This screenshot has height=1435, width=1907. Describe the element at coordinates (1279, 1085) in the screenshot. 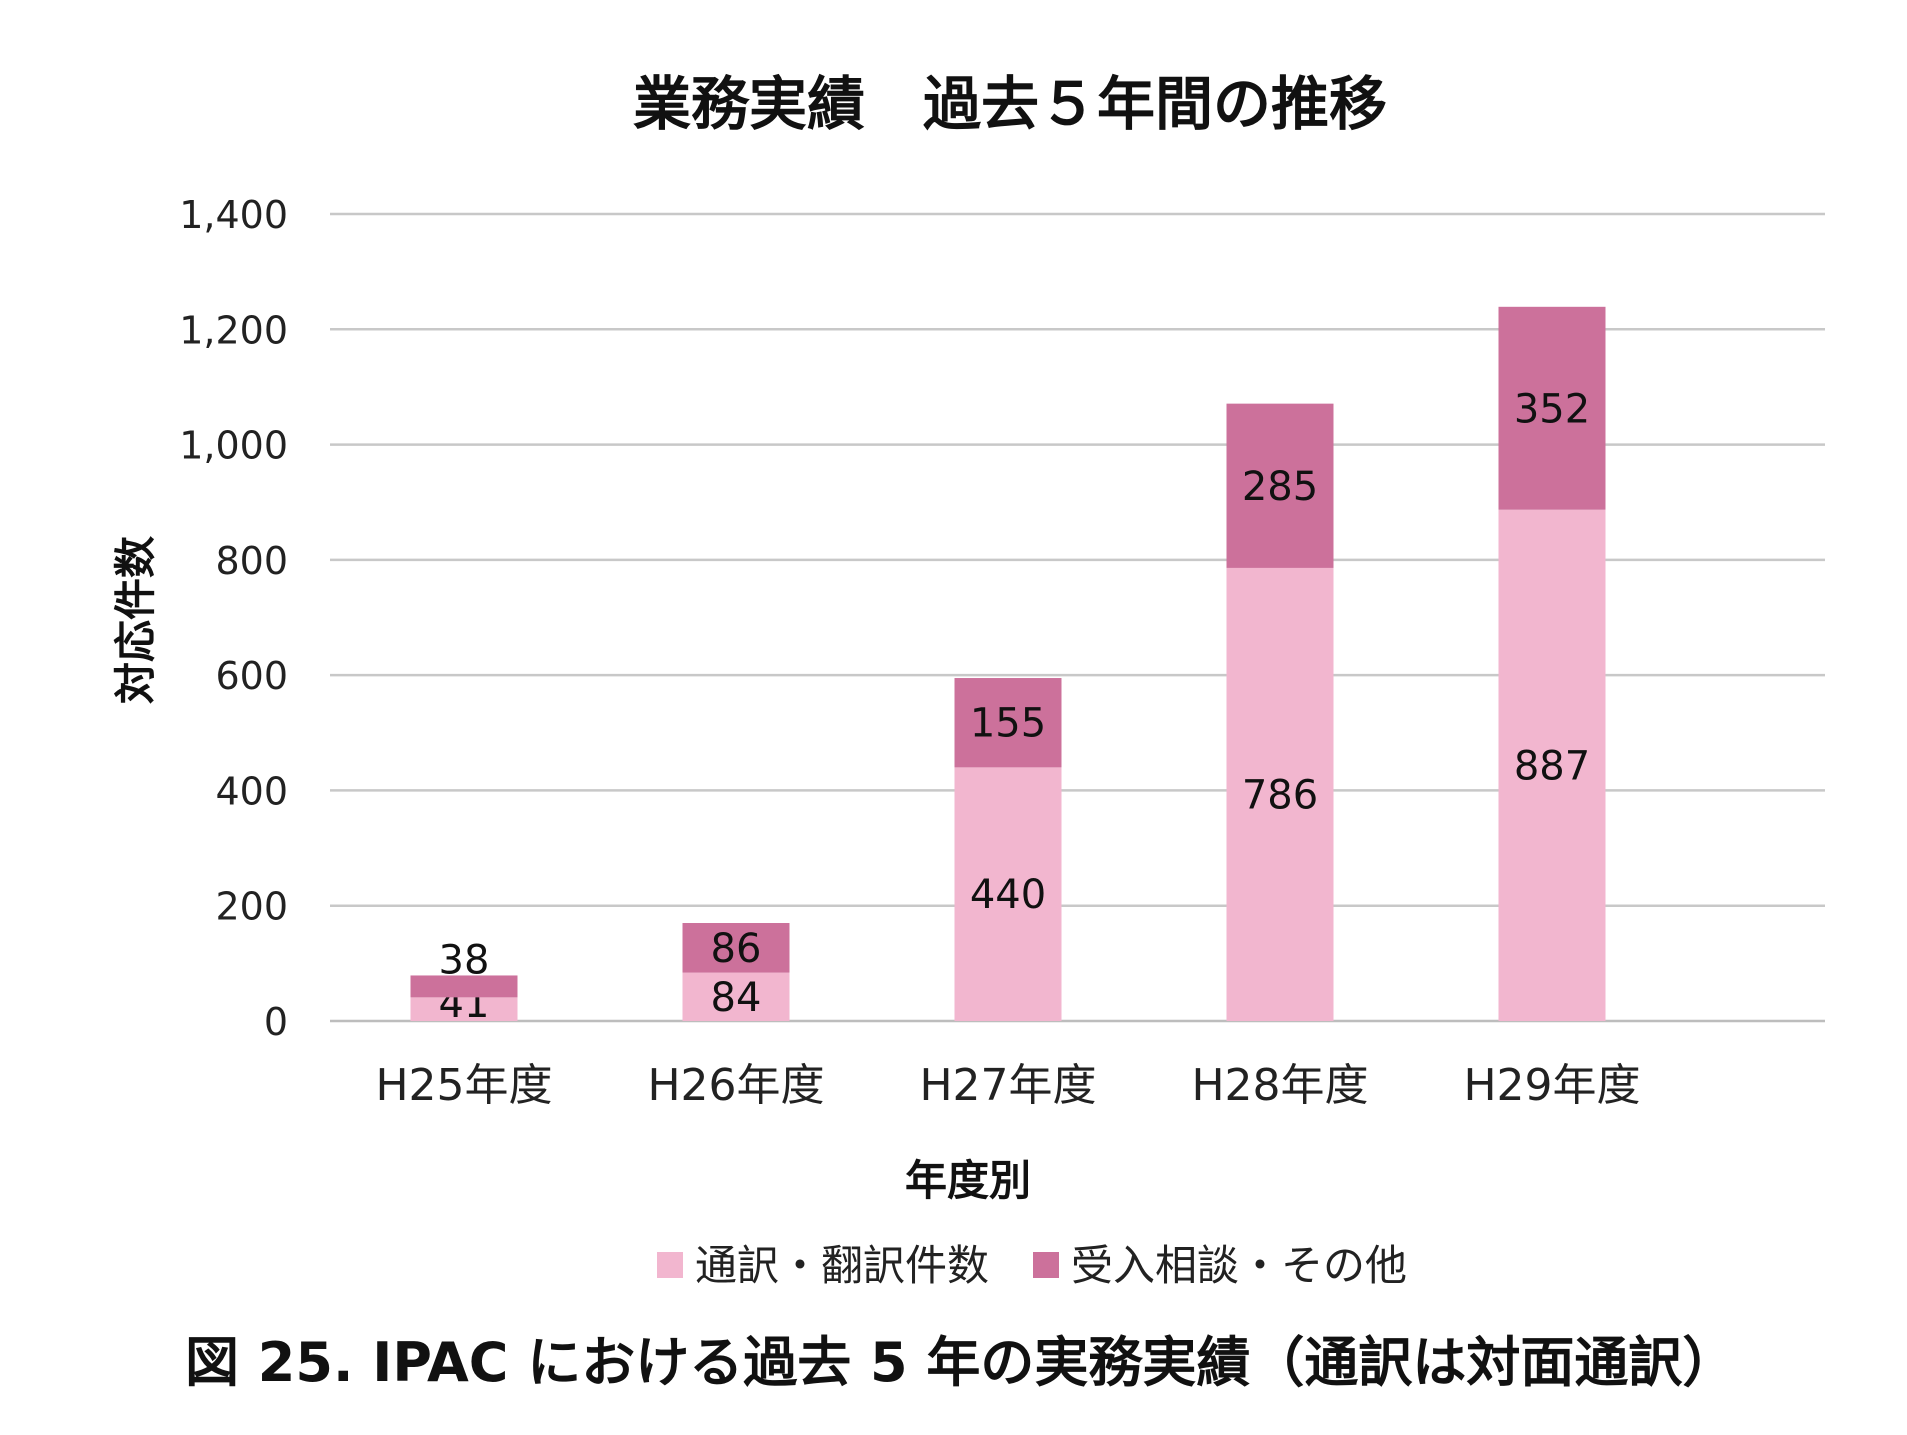

I see `x-tick-label: H28年度` at that location.